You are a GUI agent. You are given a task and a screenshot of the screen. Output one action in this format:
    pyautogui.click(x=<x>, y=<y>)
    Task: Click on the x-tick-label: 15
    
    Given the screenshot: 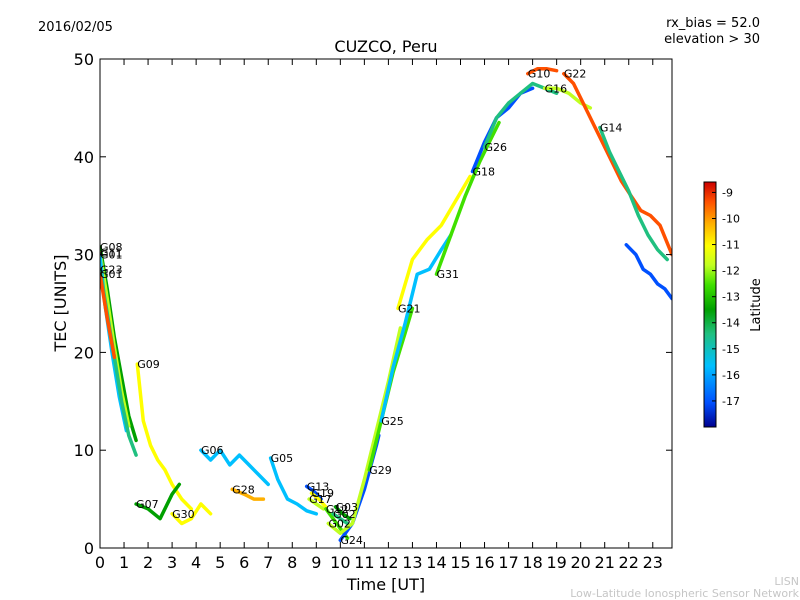 What is the action you would take?
    pyautogui.click(x=460, y=562)
    